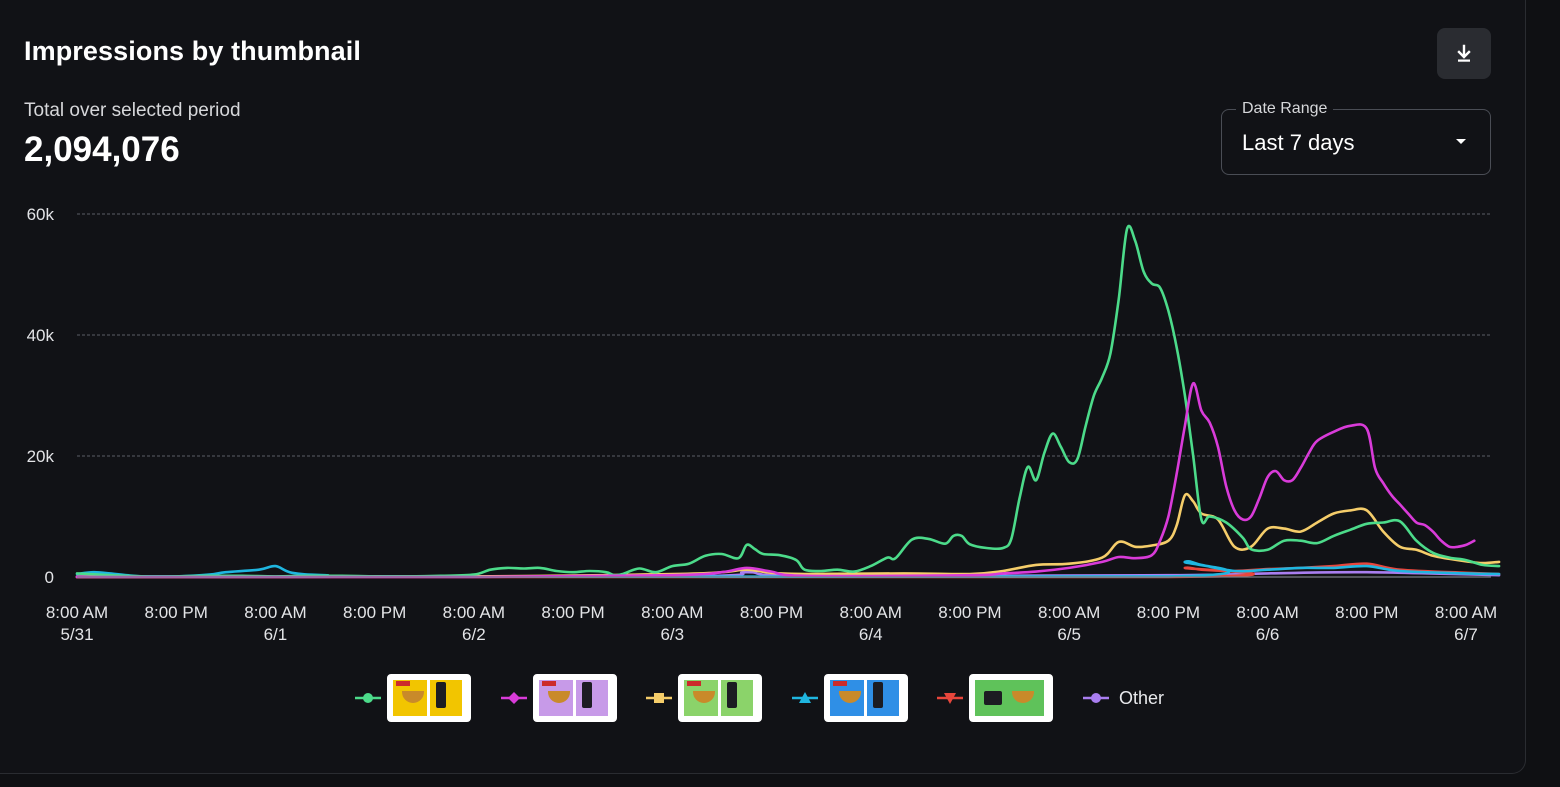 Image resolution: width=1560 pixels, height=787 pixels. What do you see at coordinates (132, 110) in the screenshot?
I see `total-label: Total over selected period` at bounding box center [132, 110].